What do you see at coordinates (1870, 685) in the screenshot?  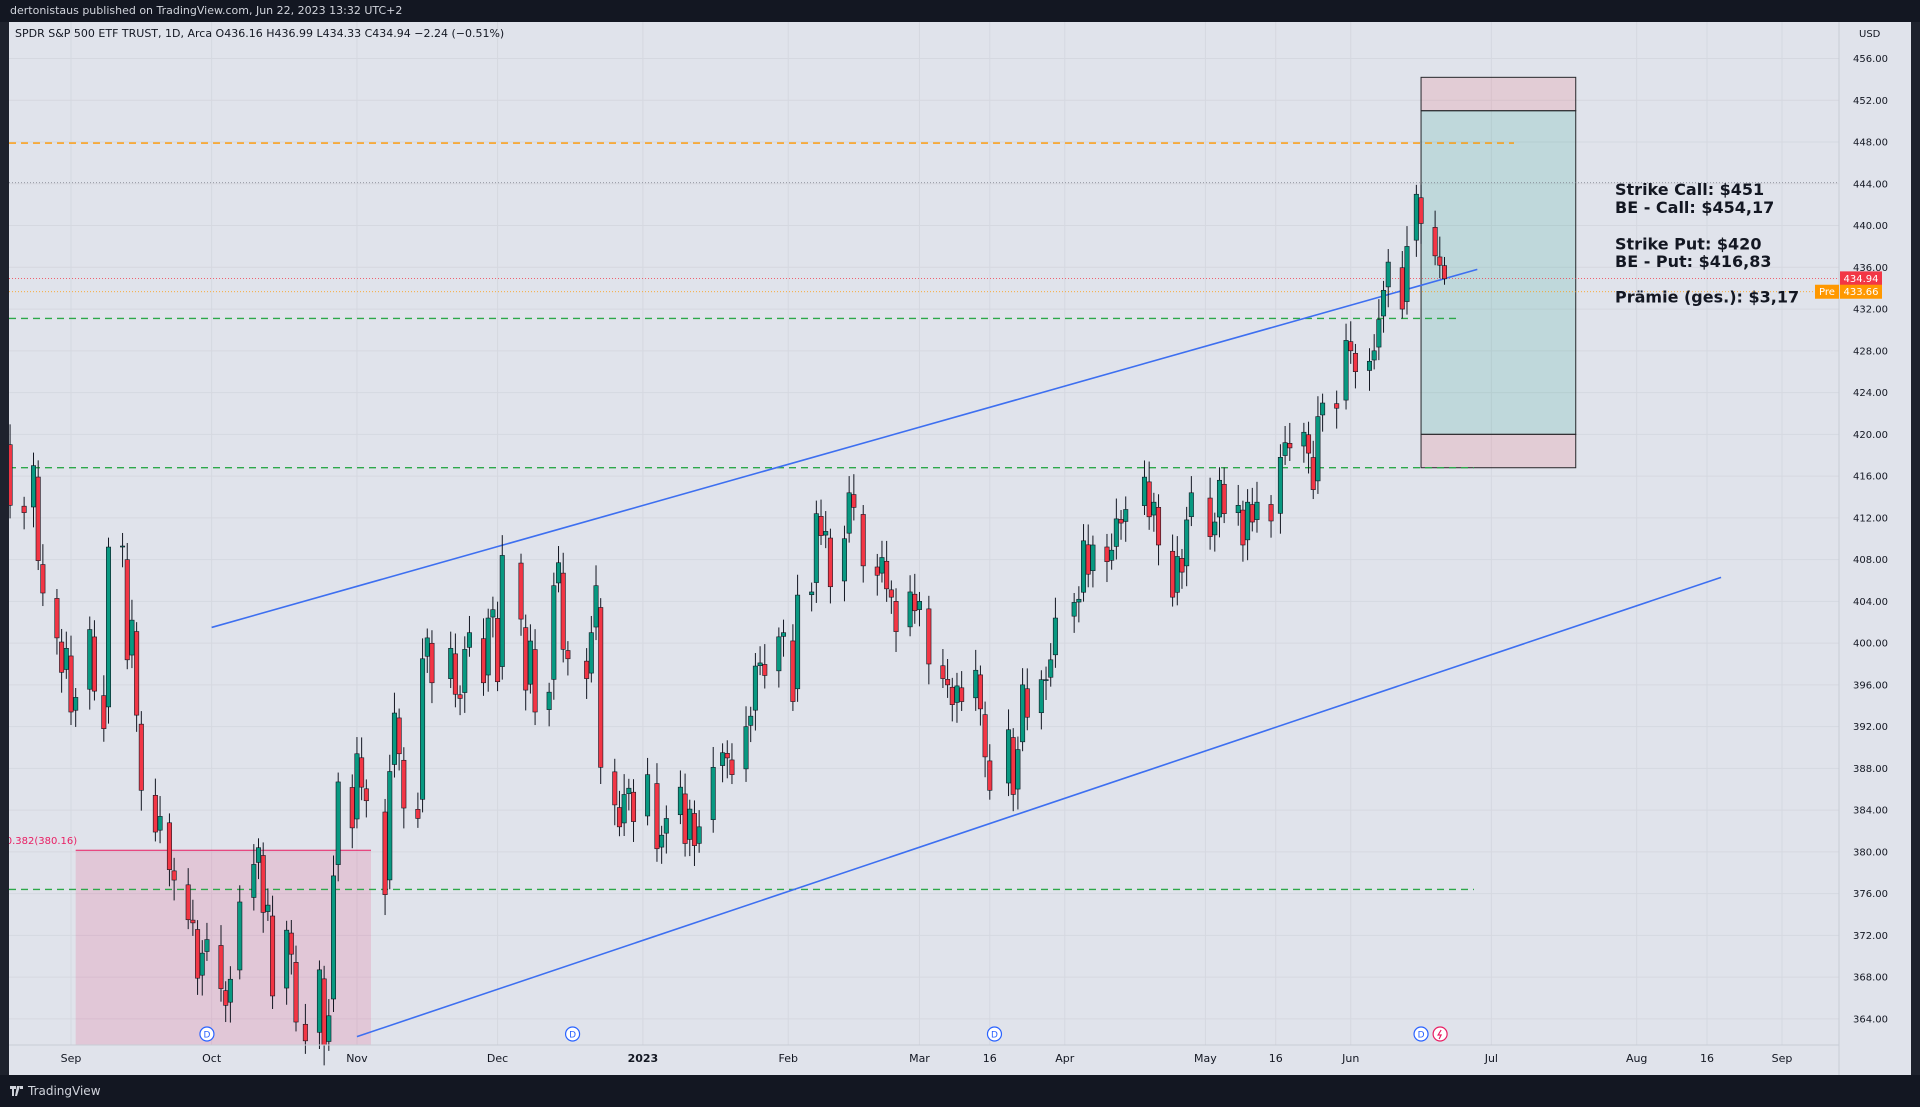 I see `y-tick-label: 396.00` at bounding box center [1870, 685].